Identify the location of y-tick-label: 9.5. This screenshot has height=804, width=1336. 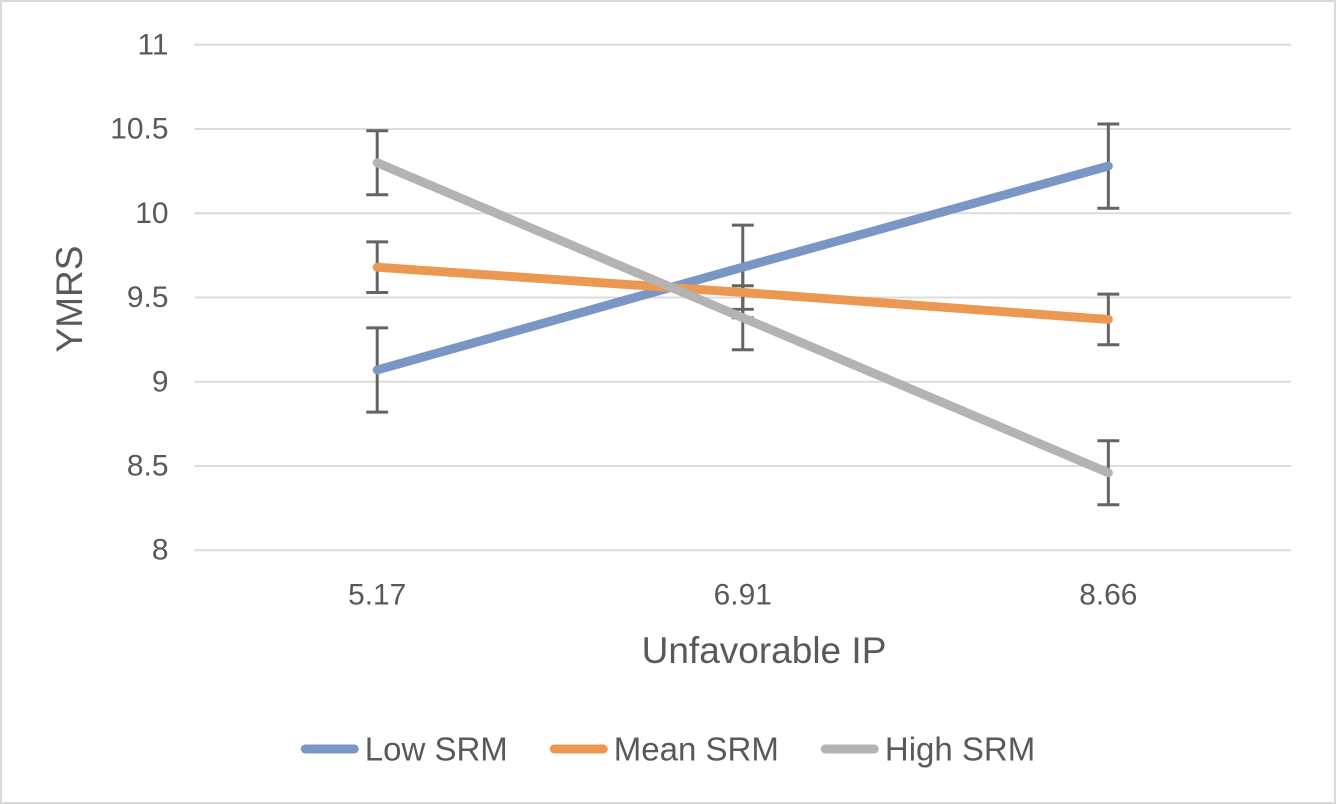
(148, 297).